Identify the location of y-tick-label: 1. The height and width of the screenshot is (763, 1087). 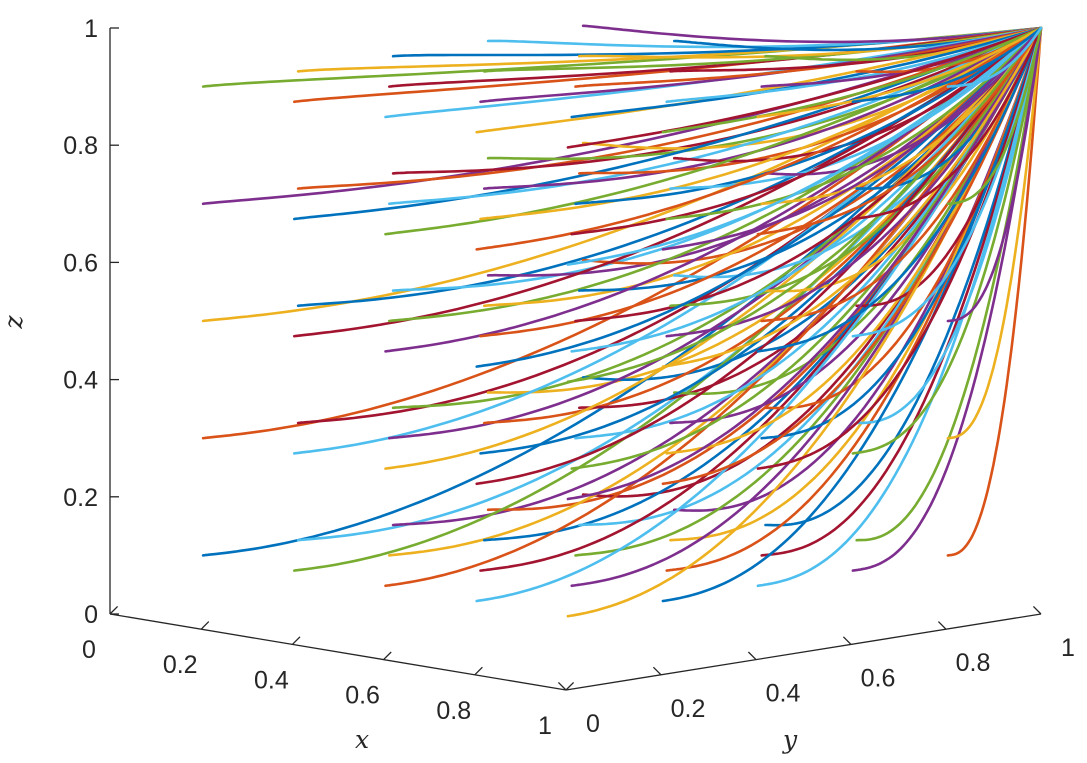
(1068, 648).